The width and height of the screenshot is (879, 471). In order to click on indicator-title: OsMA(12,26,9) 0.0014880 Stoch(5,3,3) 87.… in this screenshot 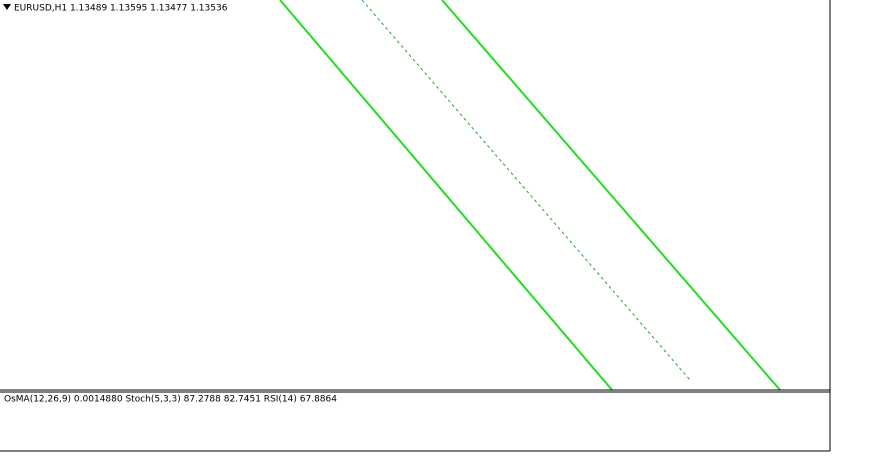, I will do `click(170, 400)`.